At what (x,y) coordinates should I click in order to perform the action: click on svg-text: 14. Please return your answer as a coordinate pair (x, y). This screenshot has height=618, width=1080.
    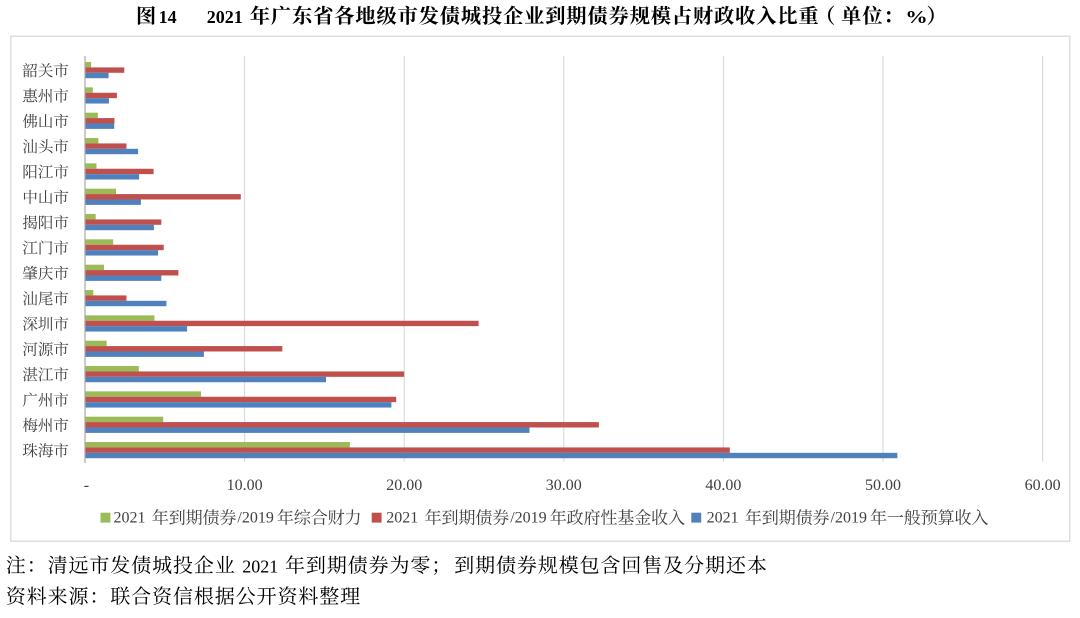
    Looking at the image, I should click on (168, 17).